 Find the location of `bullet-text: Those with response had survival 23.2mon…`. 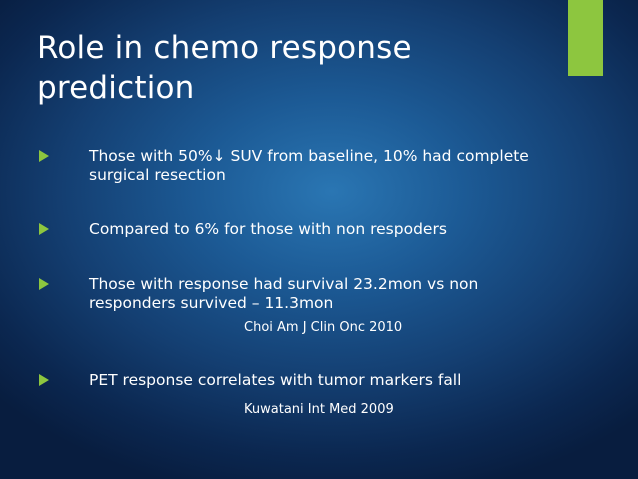

bullet-text: Those with response had survival 23.2mon… is located at coordinates (284, 293).